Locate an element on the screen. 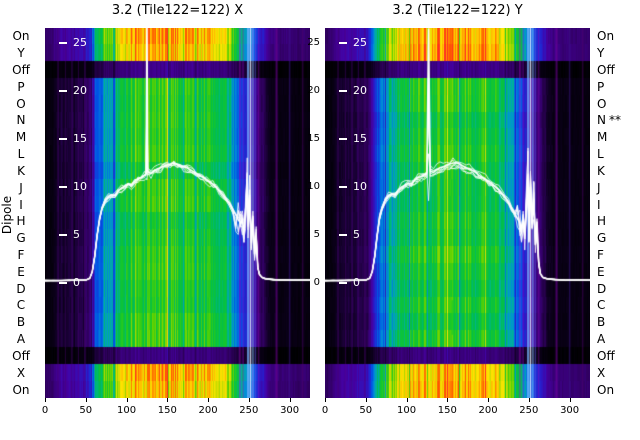  dipole-labels-right: On Y Off P O N ** M L K J is located at coordinates (618, 213).